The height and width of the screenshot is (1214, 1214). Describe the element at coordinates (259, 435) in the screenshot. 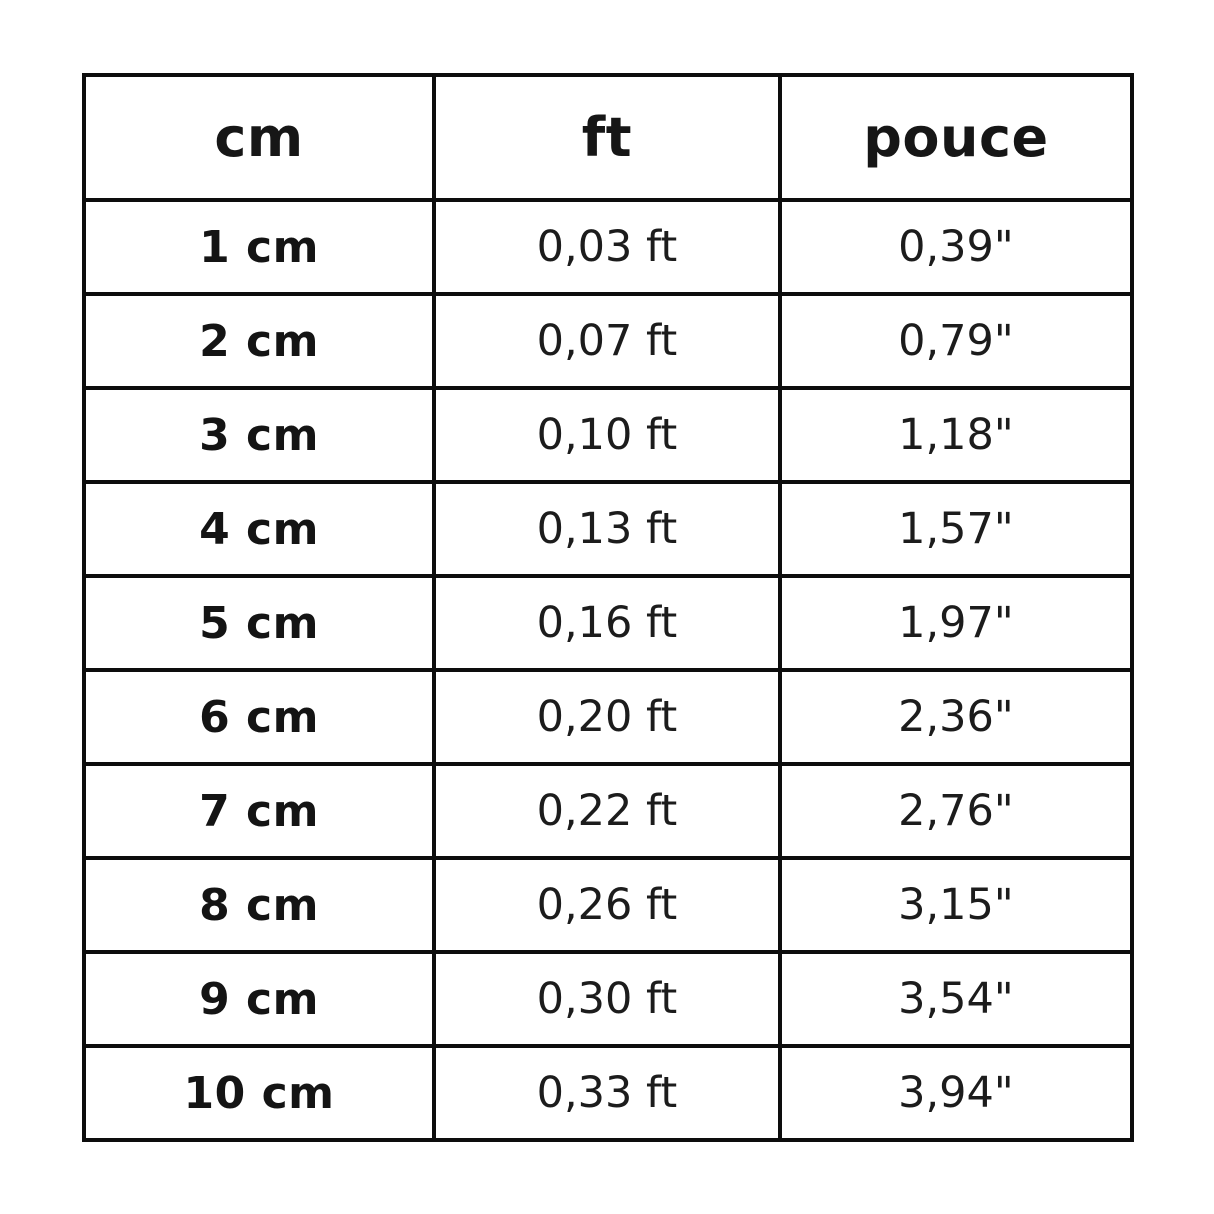

I see `cell-cm: 3 cm` at that location.